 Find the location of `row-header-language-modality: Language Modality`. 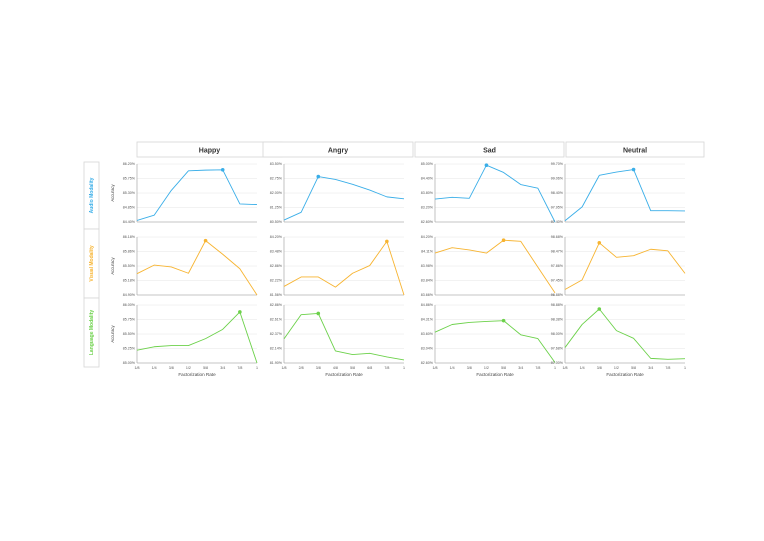

row-header-language-modality: Language Modality is located at coordinates (91, 332).